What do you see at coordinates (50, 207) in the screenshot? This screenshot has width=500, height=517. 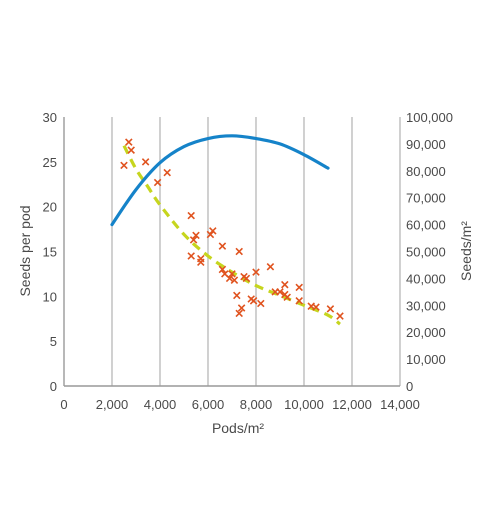 I see `y-left-tick-label: 20` at bounding box center [50, 207].